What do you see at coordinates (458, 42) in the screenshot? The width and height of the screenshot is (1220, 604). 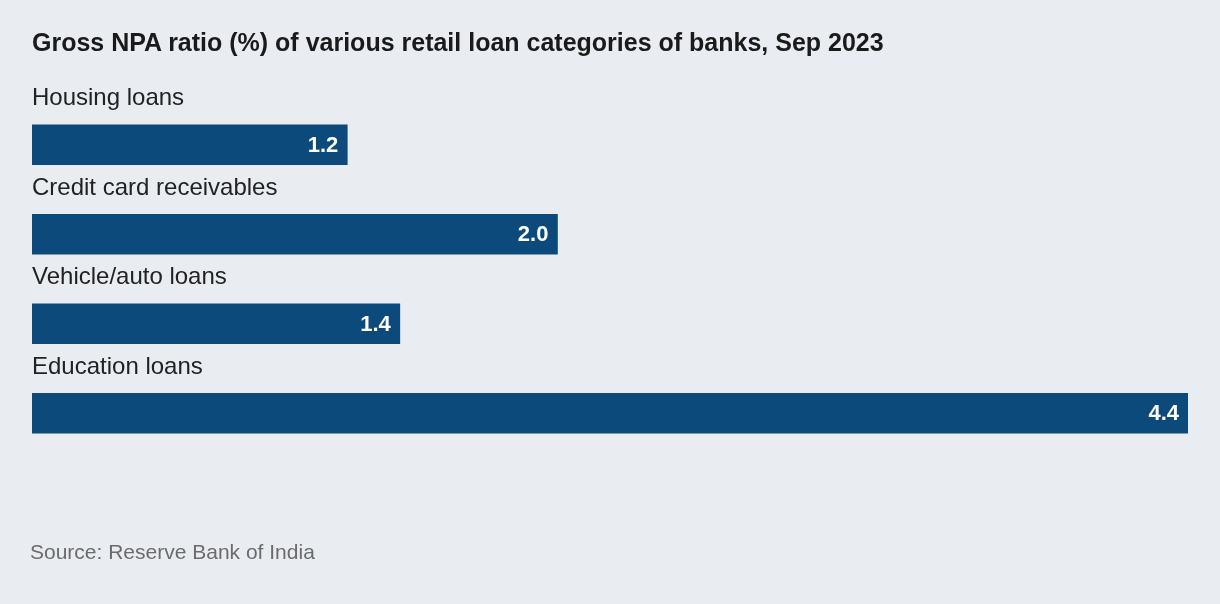 I see `chart-title: Gross NPA ratio (%) of various retail loan categories of banks, Sep 2023` at bounding box center [458, 42].